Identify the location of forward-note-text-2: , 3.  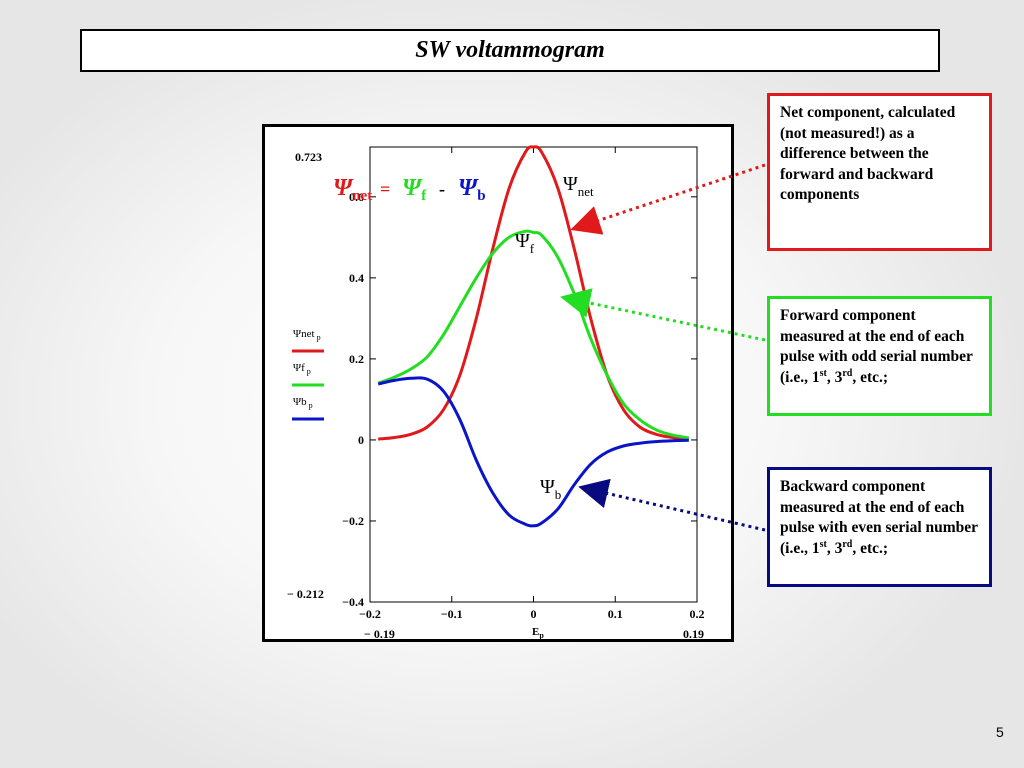
(834, 377).